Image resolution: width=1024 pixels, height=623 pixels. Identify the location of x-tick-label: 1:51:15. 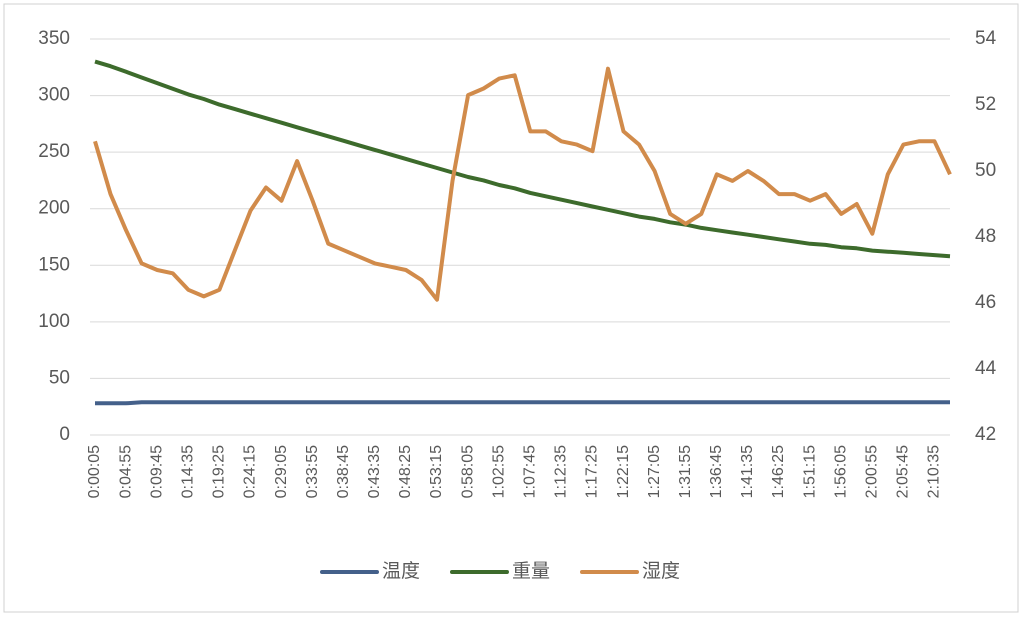
(809, 471).